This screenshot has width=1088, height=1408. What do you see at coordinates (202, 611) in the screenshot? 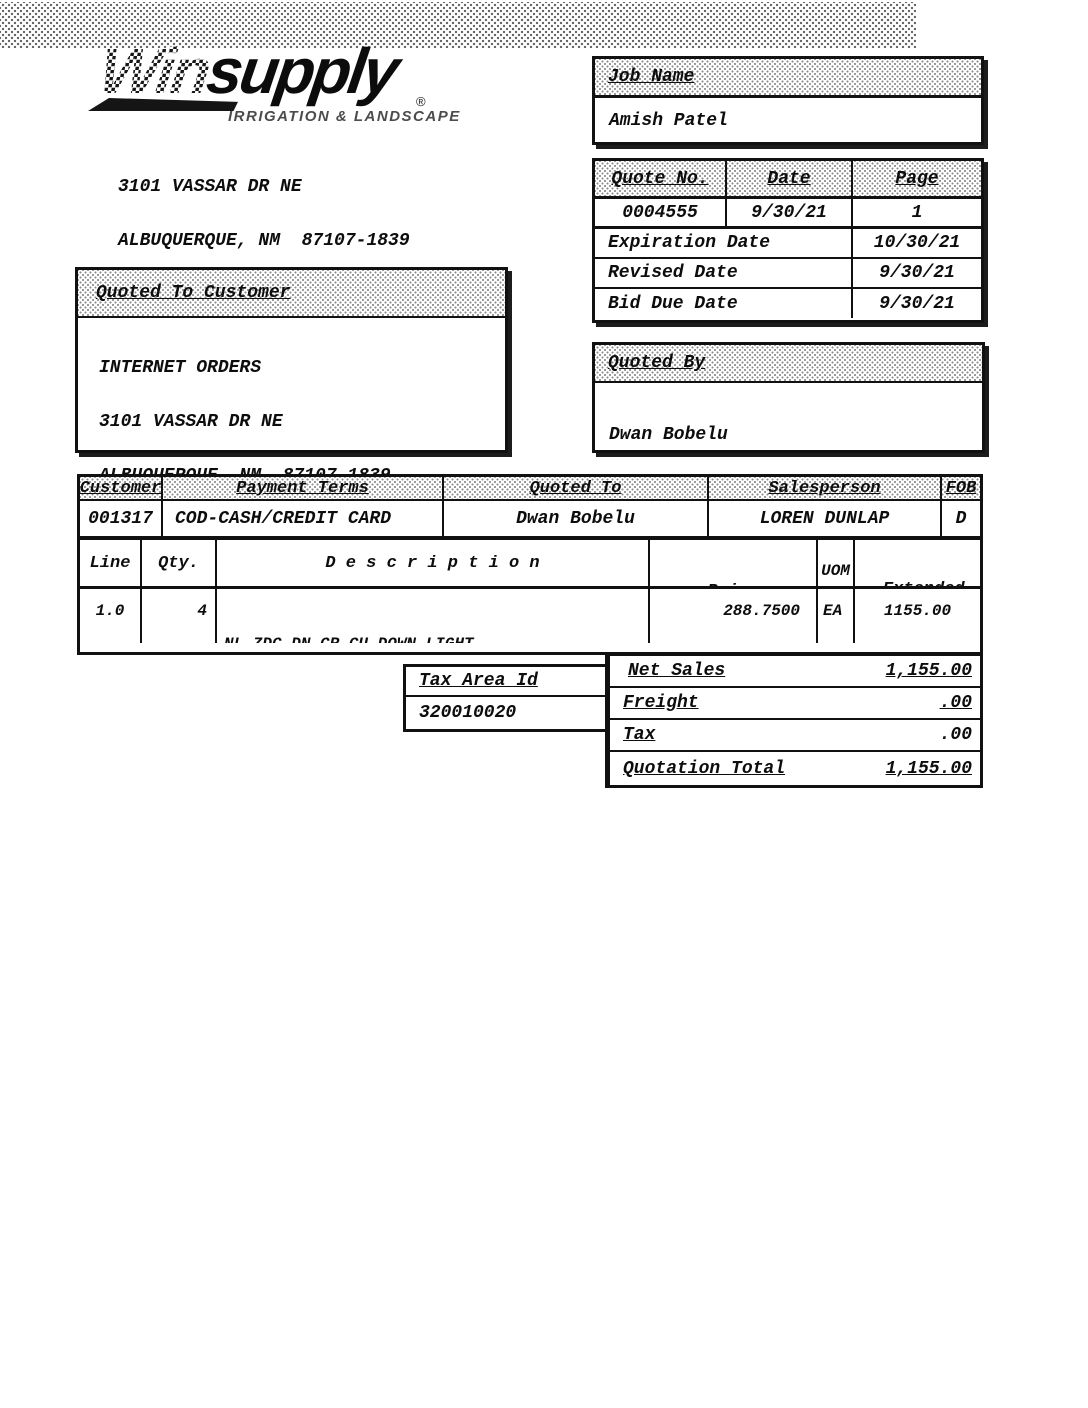
I see `qty-cell: 4` at bounding box center [202, 611].